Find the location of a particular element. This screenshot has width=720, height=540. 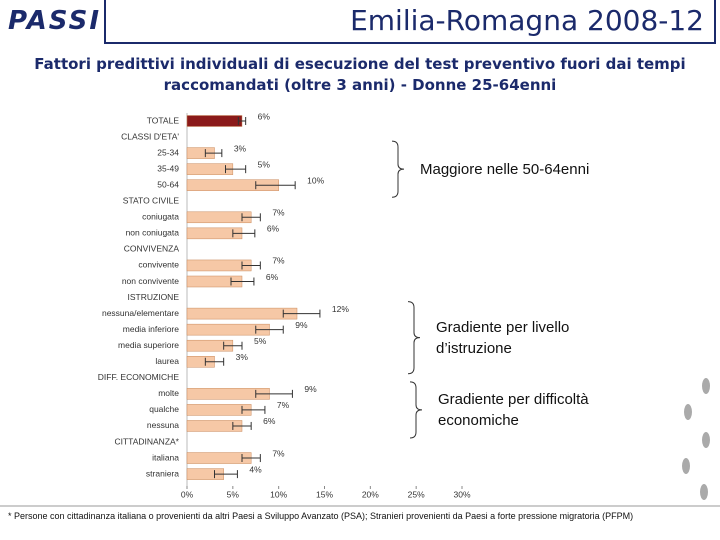

x-tick-label: 20% is located at coordinates (370, 494).